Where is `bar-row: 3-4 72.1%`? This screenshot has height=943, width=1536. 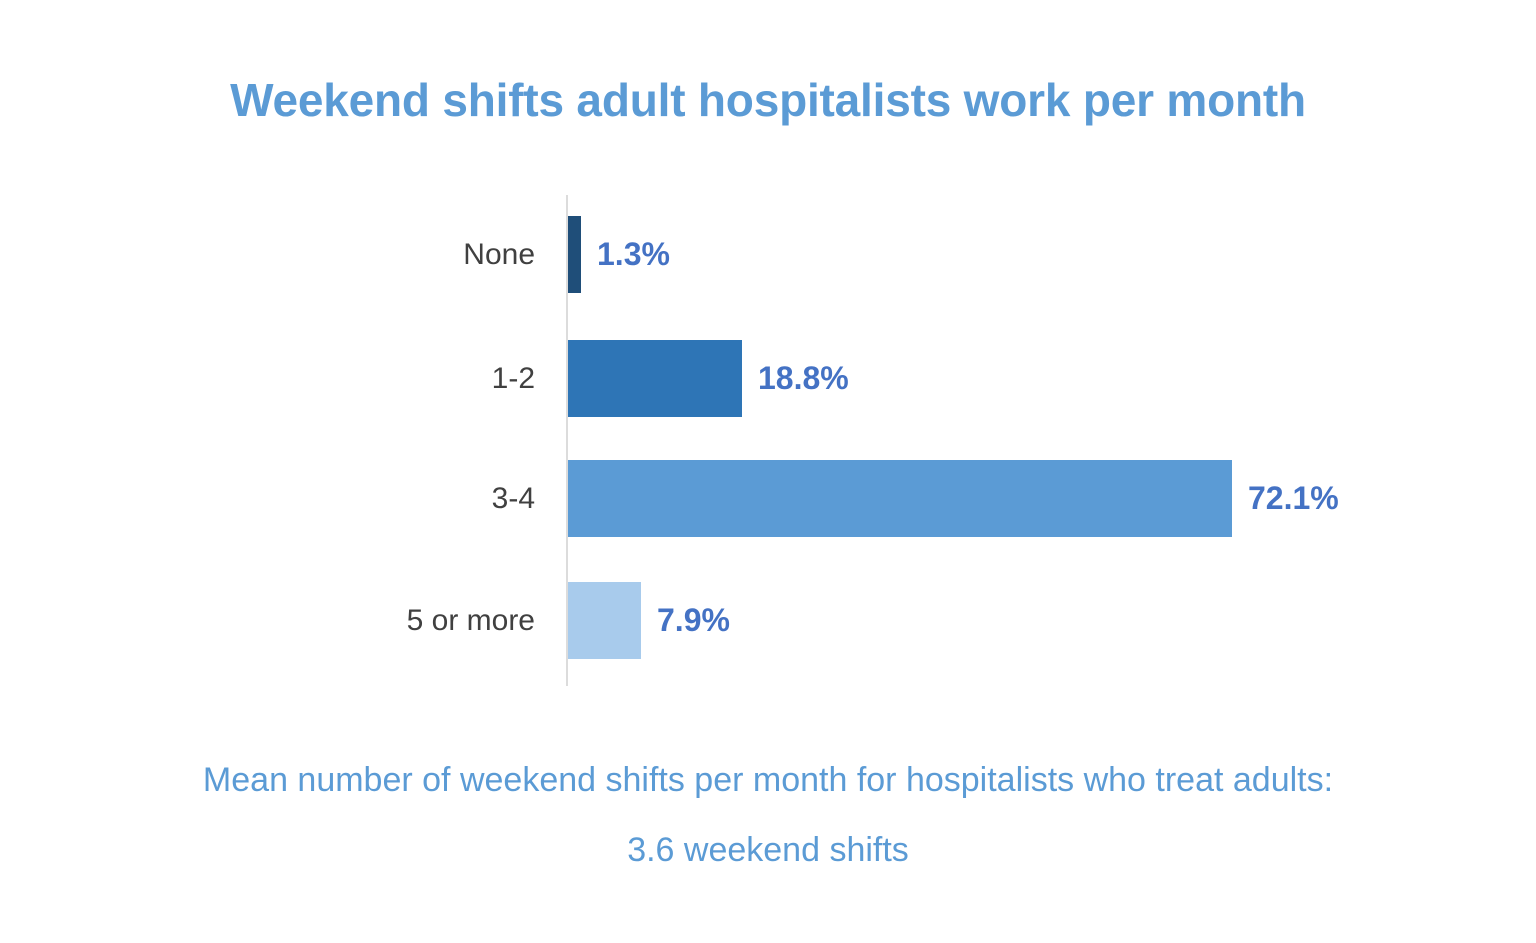
bar-row: 3-4 72.1% is located at coordinates (768, 498).